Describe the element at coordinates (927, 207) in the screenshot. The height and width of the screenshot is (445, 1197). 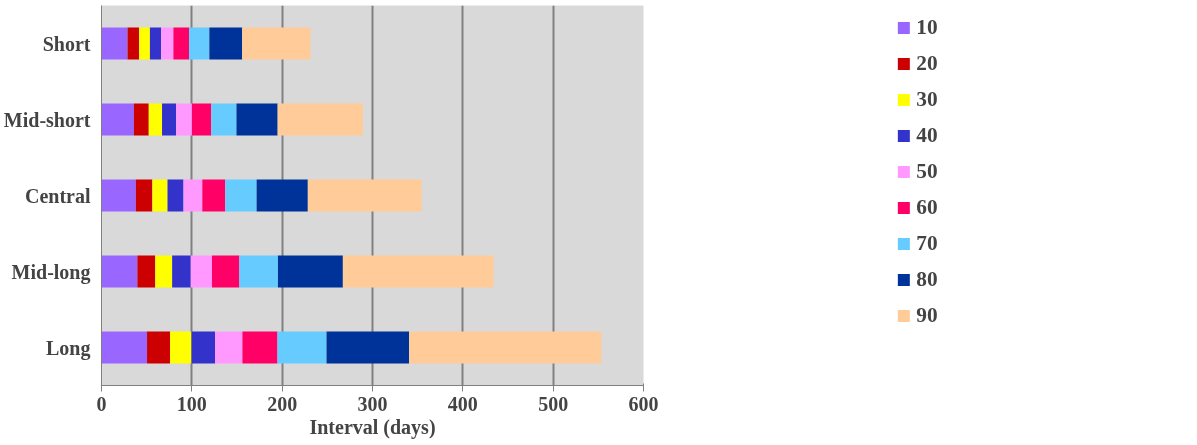
I see `legend-label: 60` at that location.